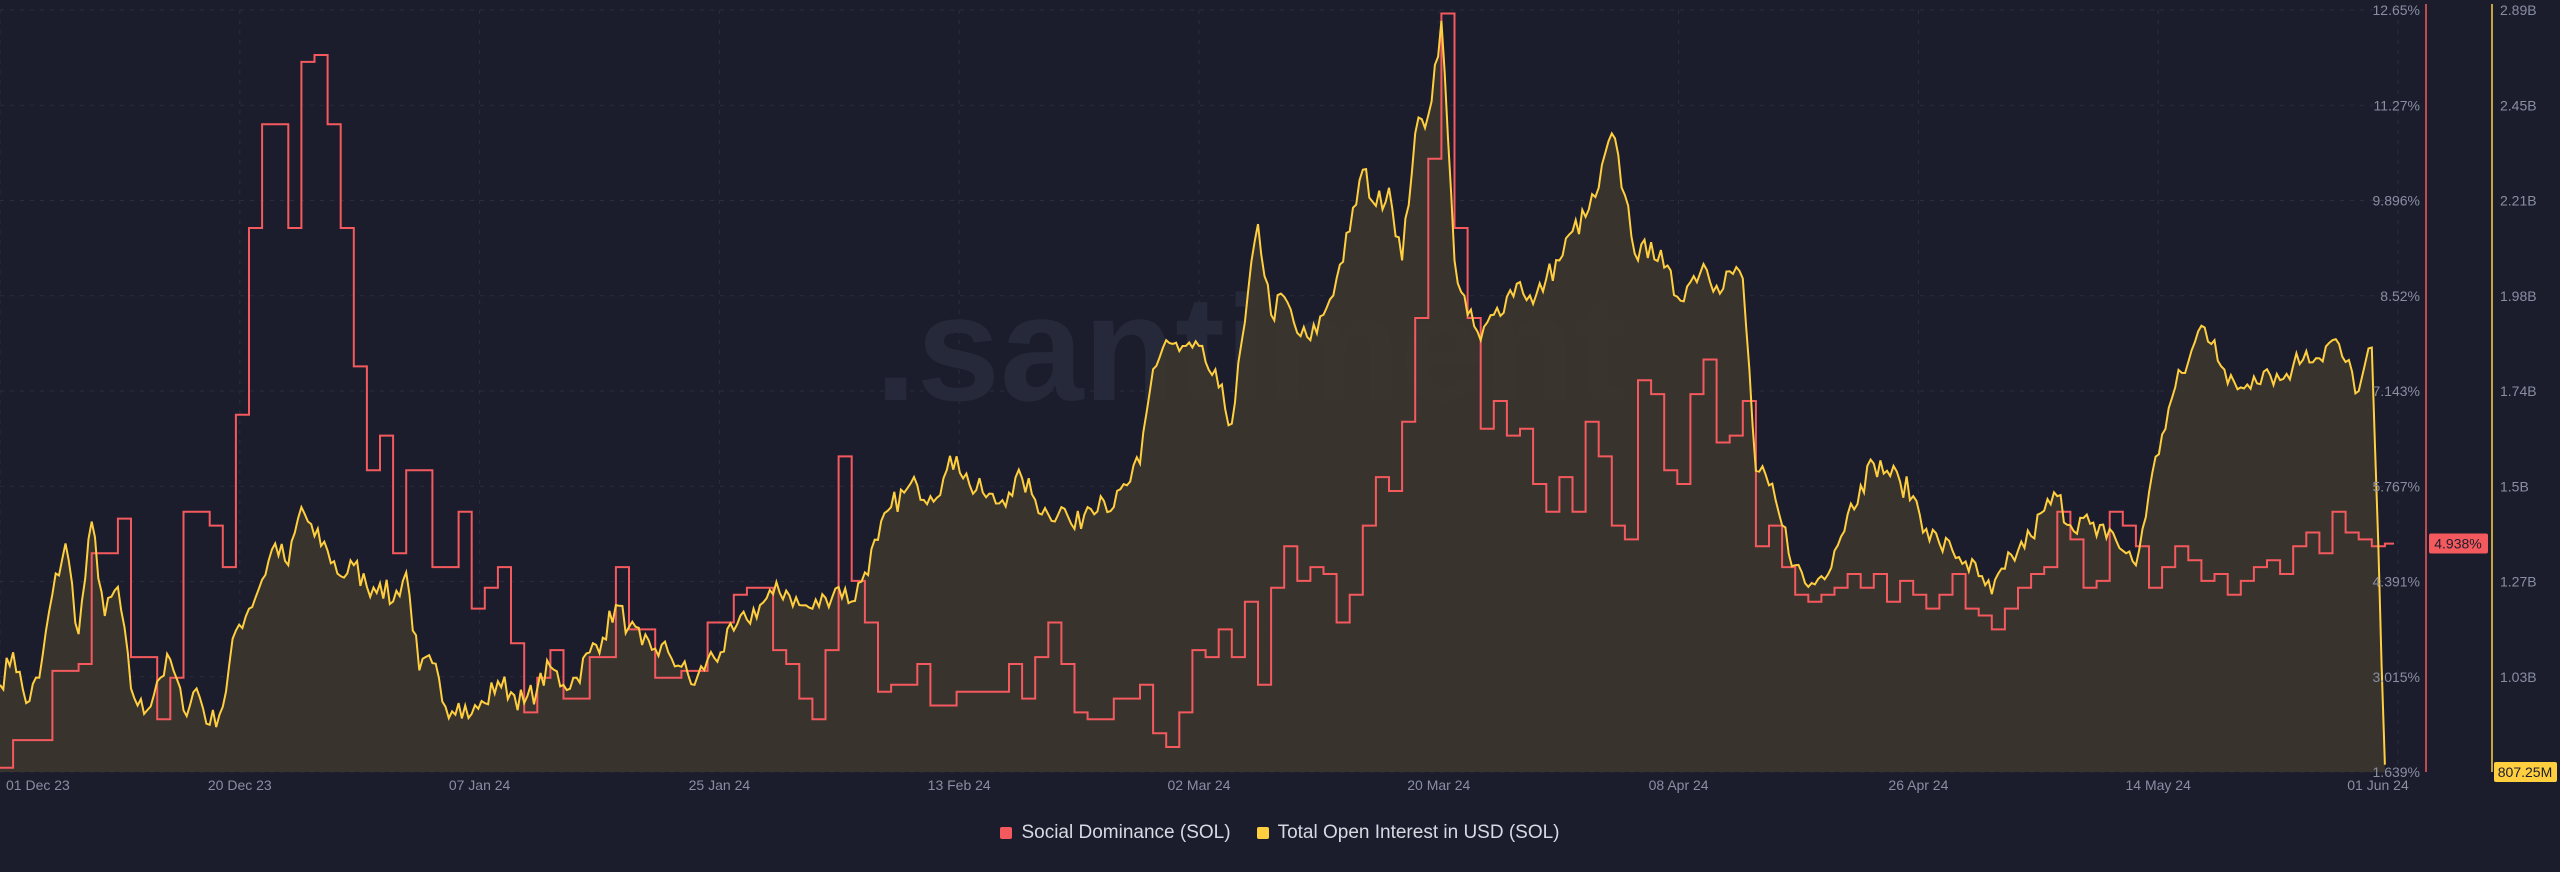 Image resolution: width=2560 pixels, height=872 pixels. I want to click on social-dominance-swatch, so click(1006, 833).